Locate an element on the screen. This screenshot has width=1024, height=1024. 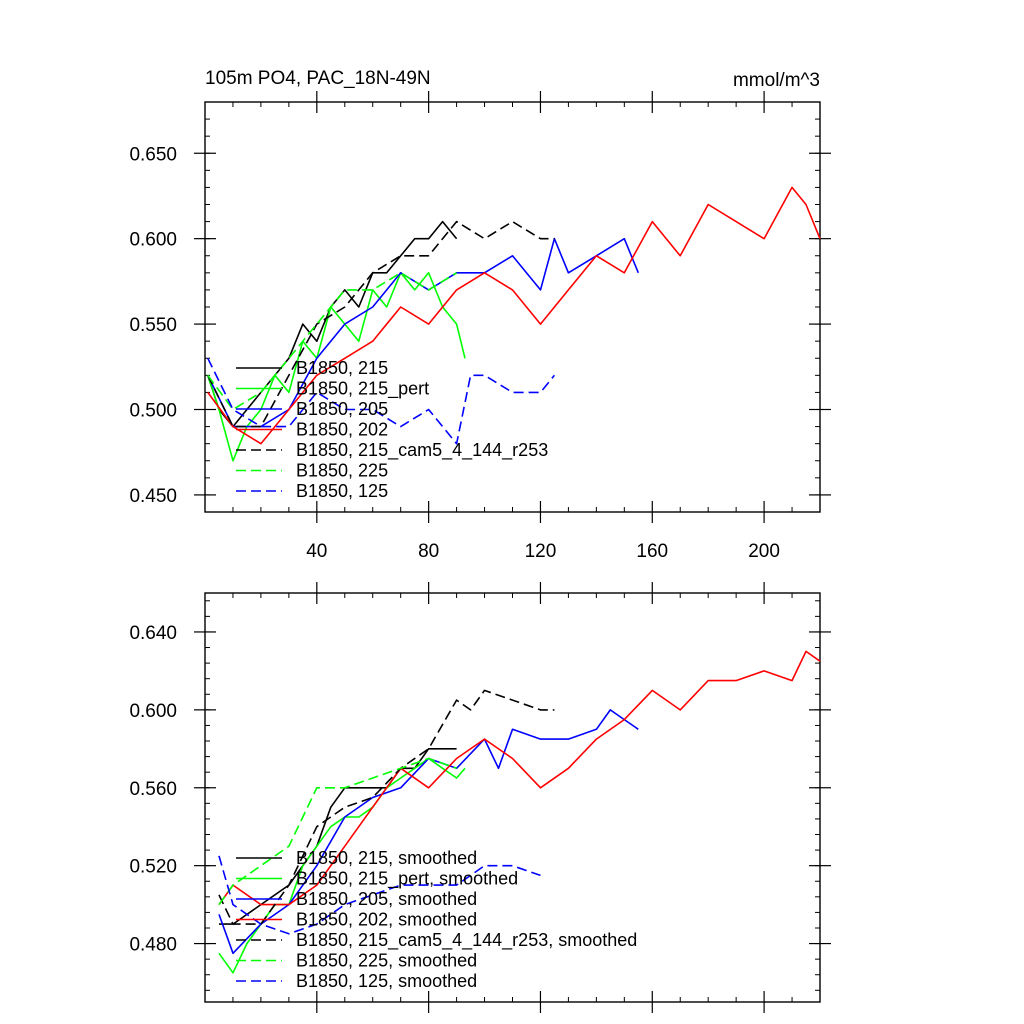
legend-label: B1850, 225 is located at coordinates (342, 471).